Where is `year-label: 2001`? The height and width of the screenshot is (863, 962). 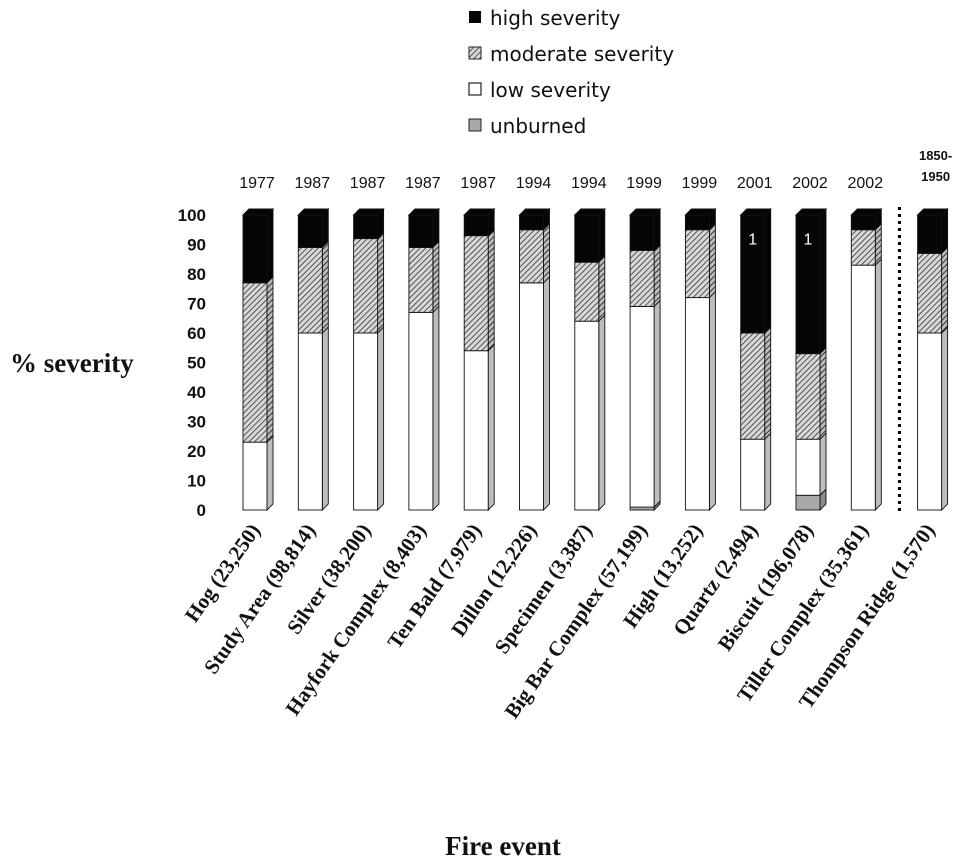 year-label: 2001 is located at coordinates (755, 183).